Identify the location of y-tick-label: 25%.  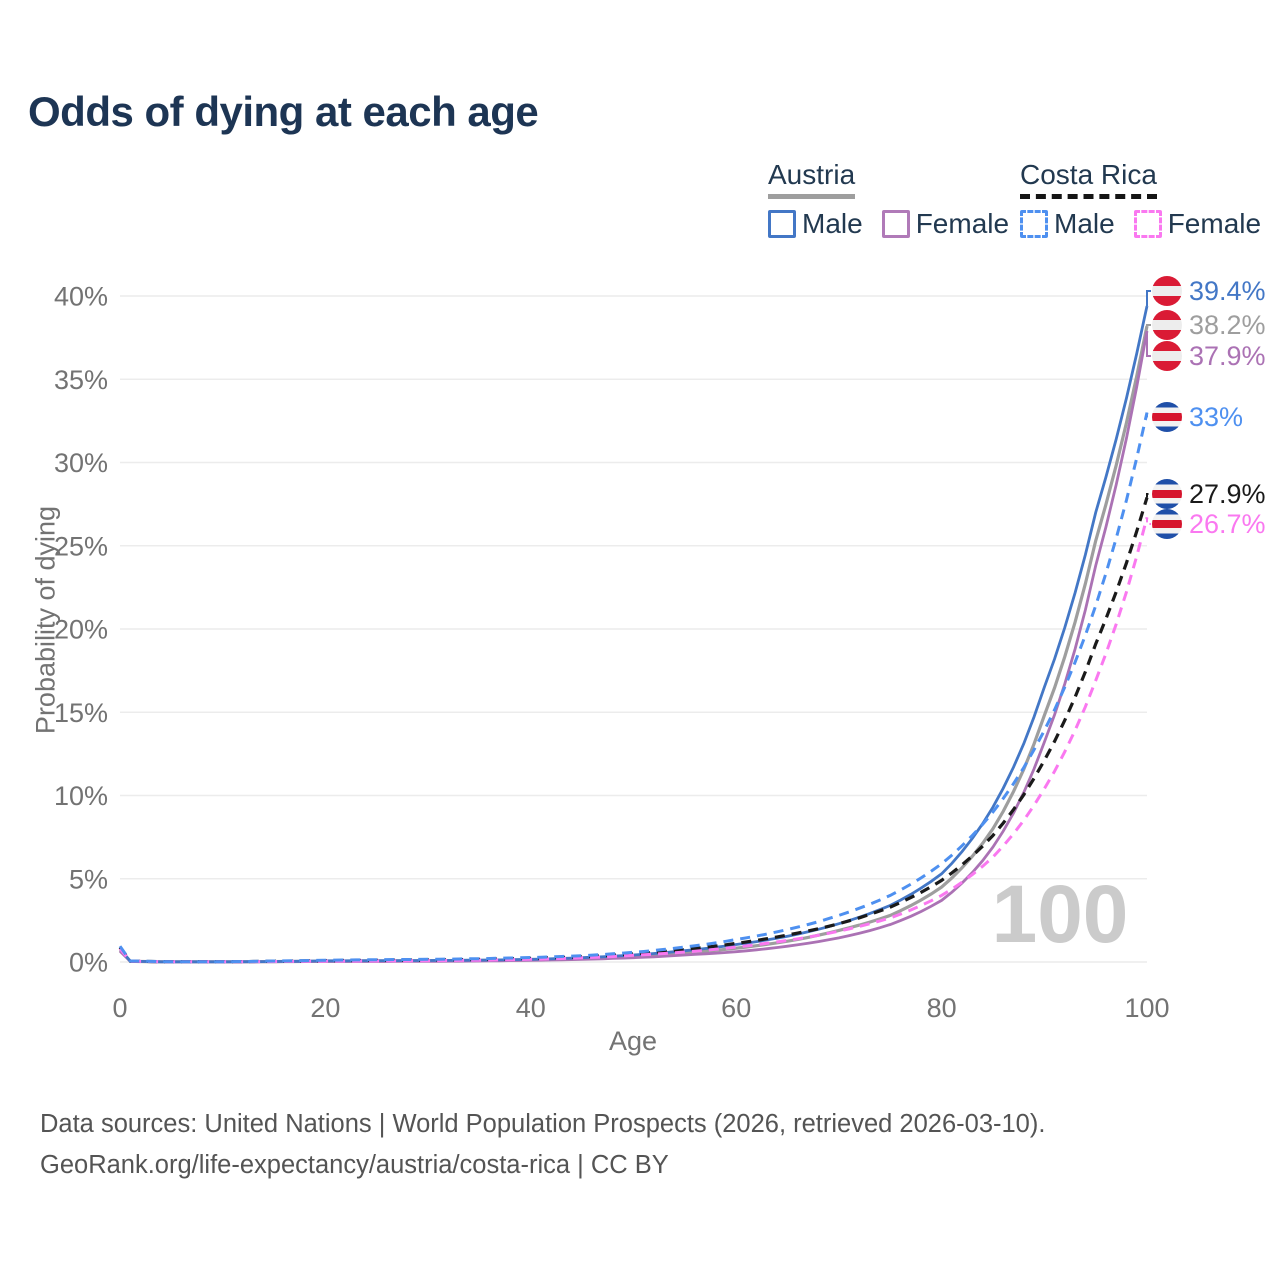
(81, 546).